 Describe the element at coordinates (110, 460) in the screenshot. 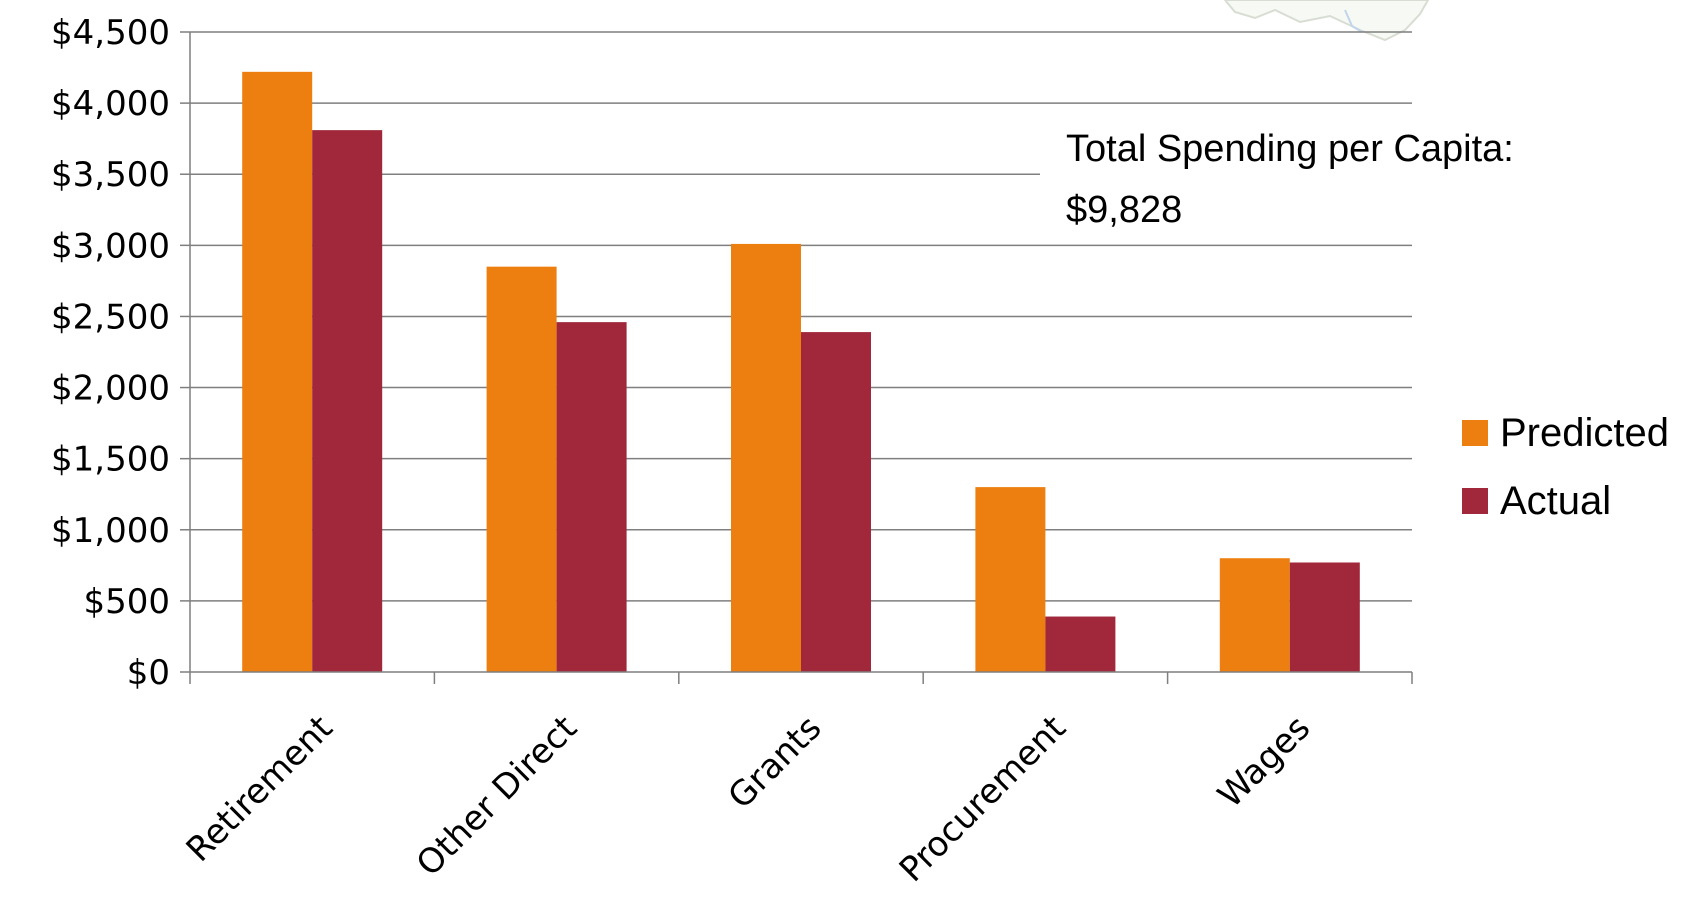

I see `y-tick-label: $1,500` at that location.